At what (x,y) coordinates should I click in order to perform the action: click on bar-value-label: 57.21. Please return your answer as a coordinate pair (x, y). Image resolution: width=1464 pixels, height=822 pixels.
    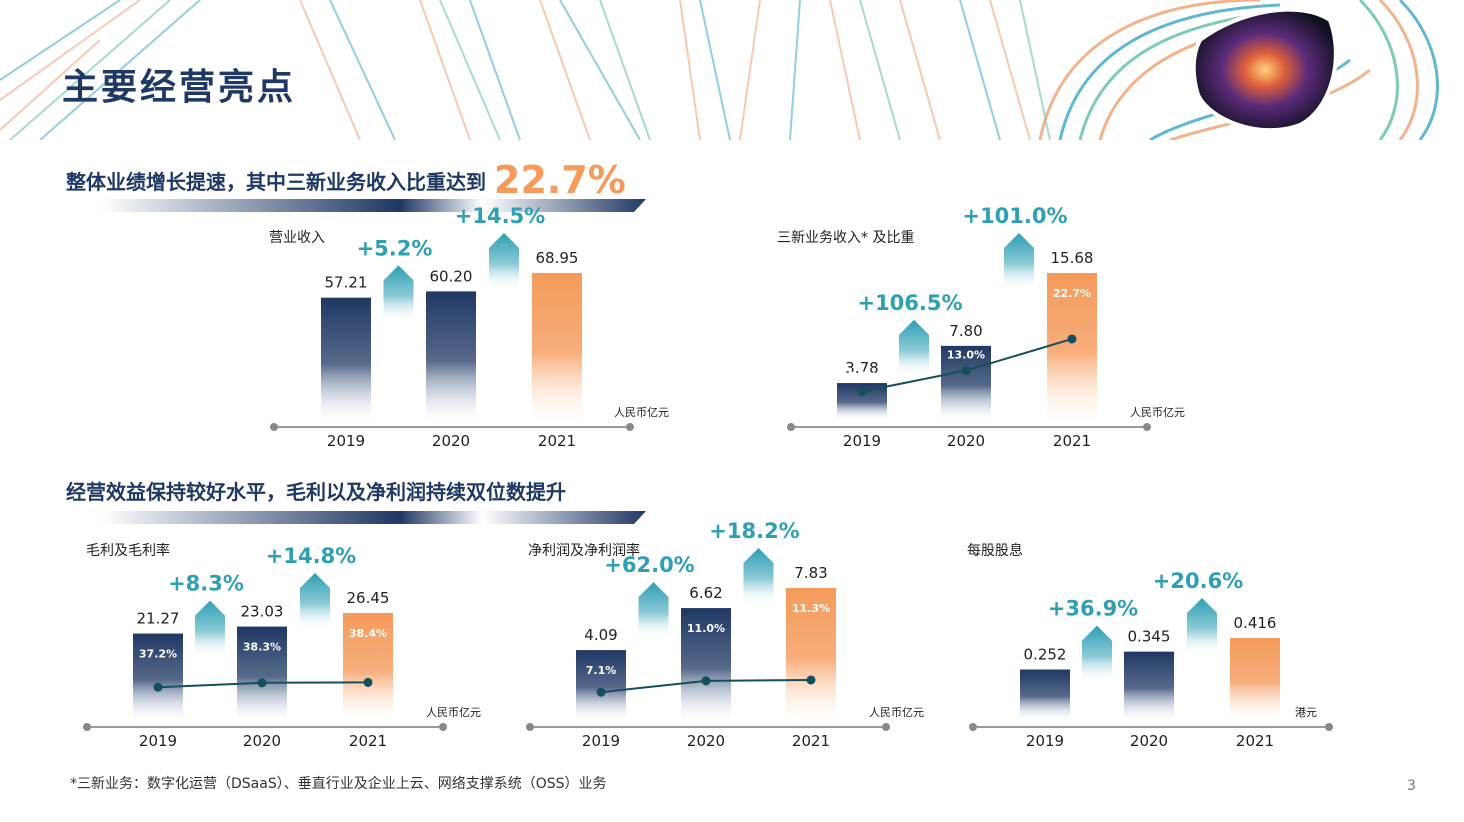
    Looking at the image, I should click on (346, 283).